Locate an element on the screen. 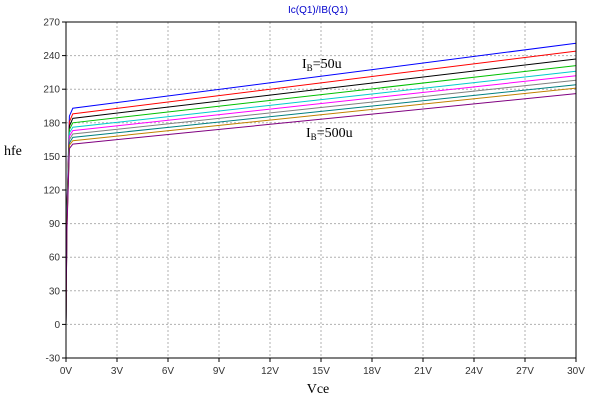 Image resolution: width=600 pixels, height=405 pixels. x-tick-label: 24V is located at coordinates (474, 371).